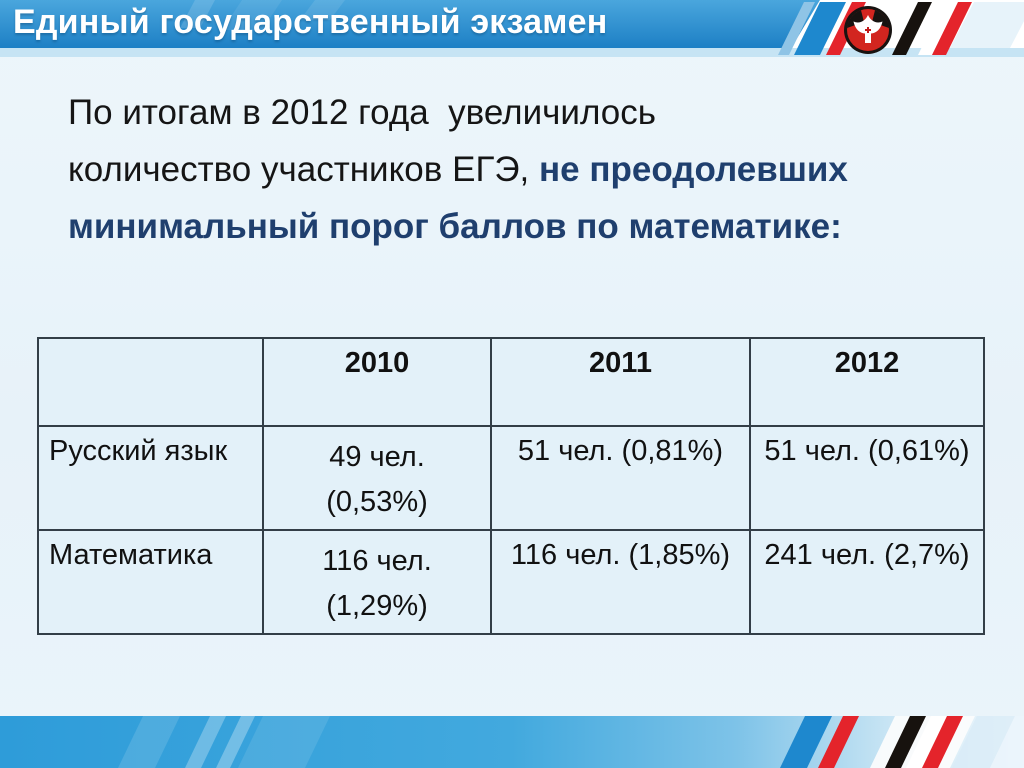 Image resolution: width=1024 pixels, height=768 pixels. Describe the element at coordinates (150, 382) in the screenshot. I see `header-cell-empty` at that location.